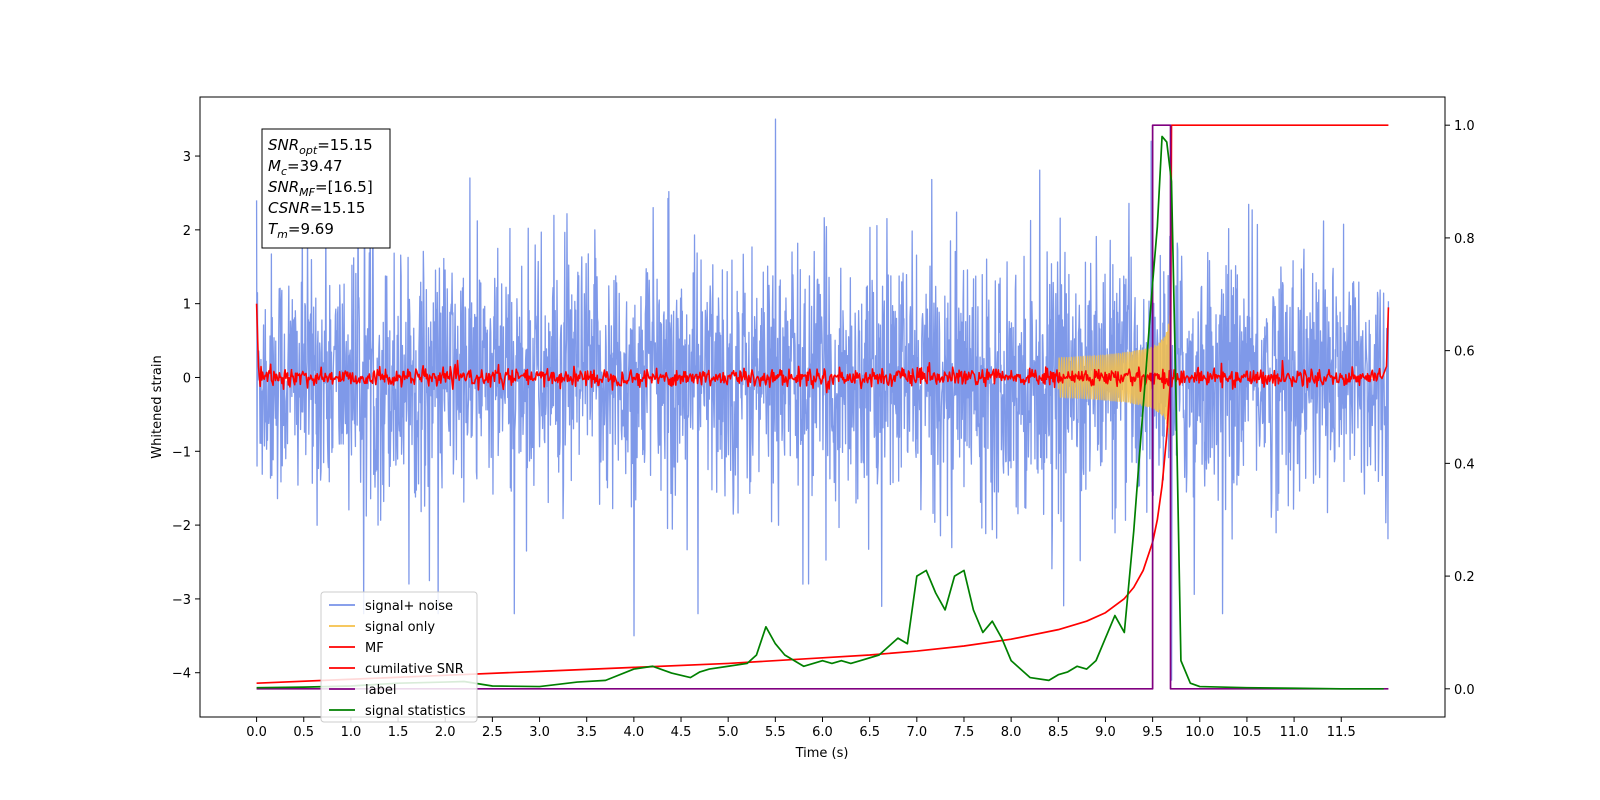 The image size is (1600, 800). Describe the element at coordinates (1105, 732) in the screenshot. I see `x-tick-label: 9.0` at that location.